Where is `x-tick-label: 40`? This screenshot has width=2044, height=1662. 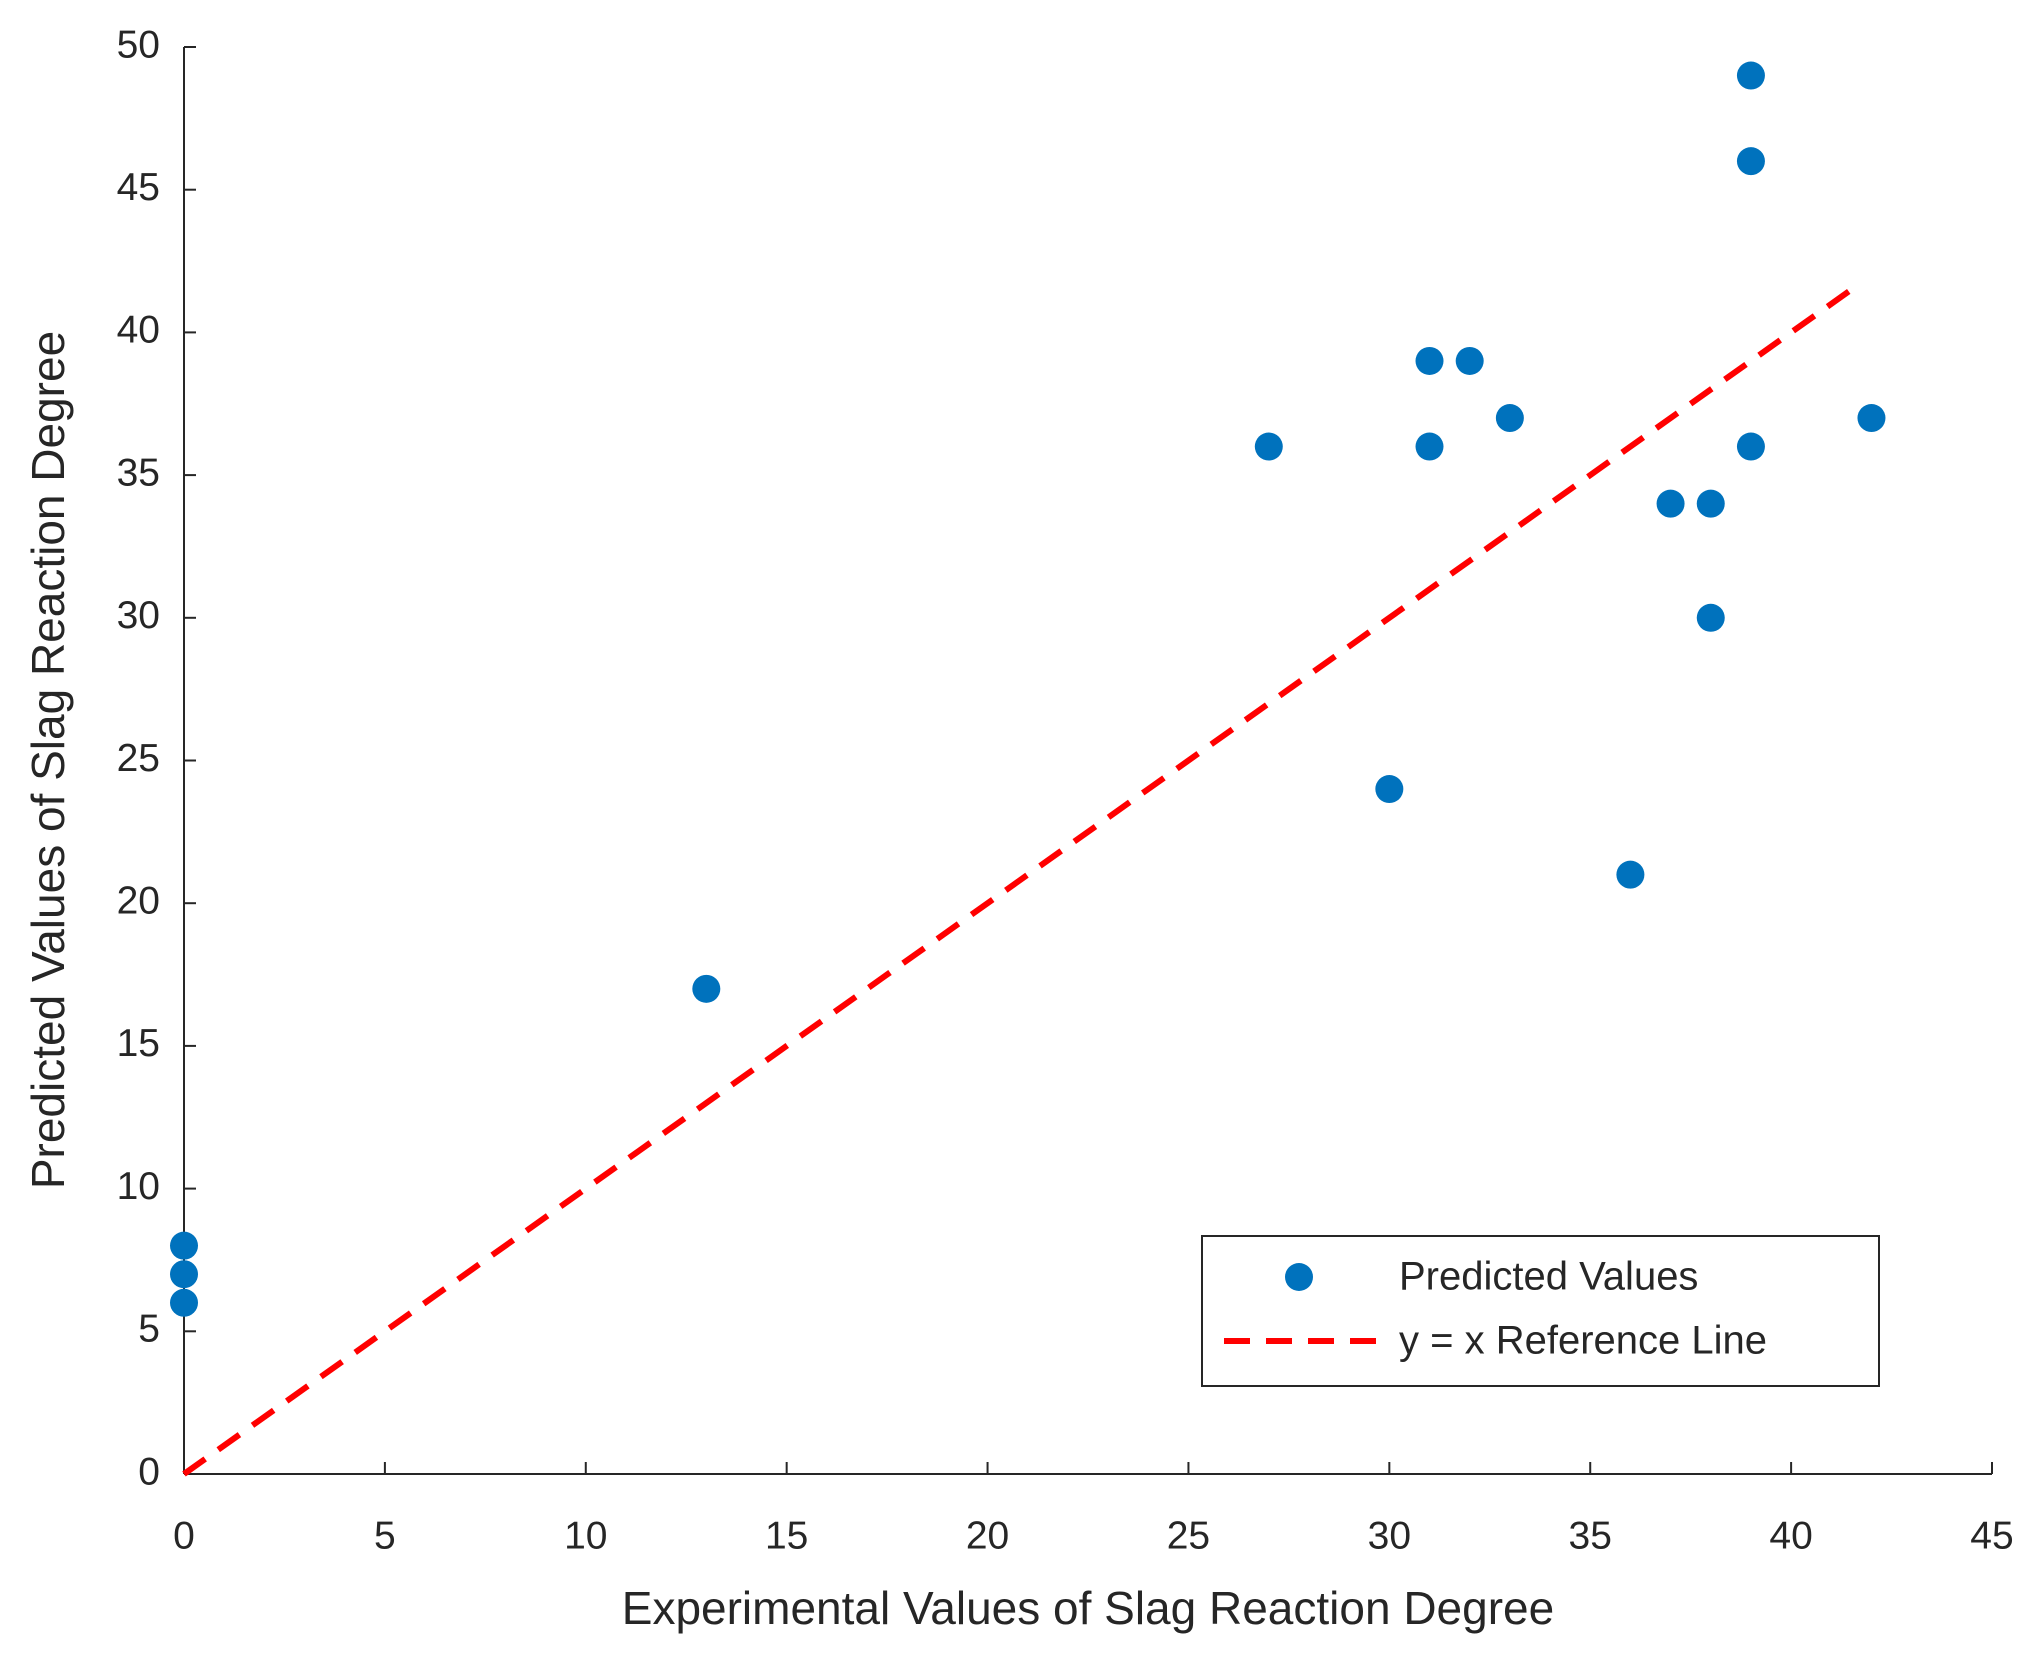
x-tick-label: 40 is located at coordinates (1790, 1535).